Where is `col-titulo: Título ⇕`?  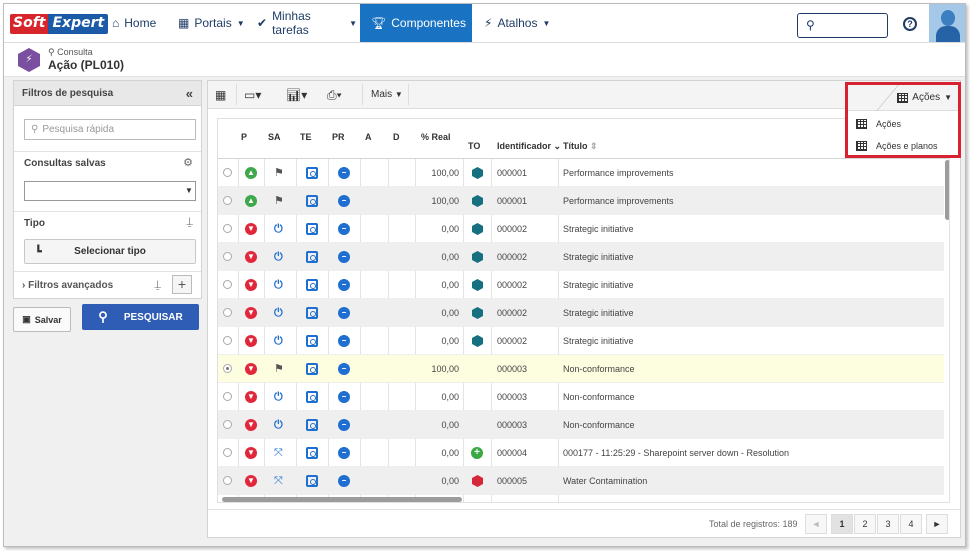
col-titulo: Título ⇕ is located at coordinates (580, 146).